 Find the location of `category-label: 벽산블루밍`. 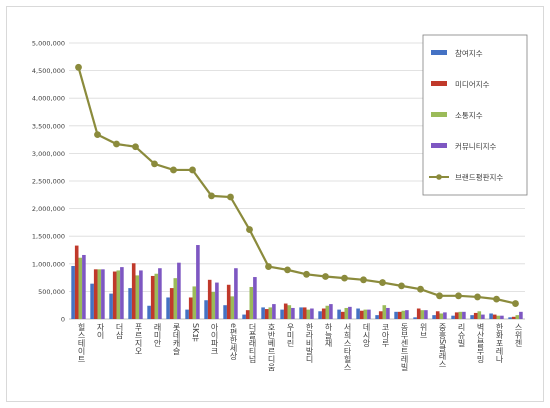

category-label: 벽산블루밍 is located at coordinates (480, 342).